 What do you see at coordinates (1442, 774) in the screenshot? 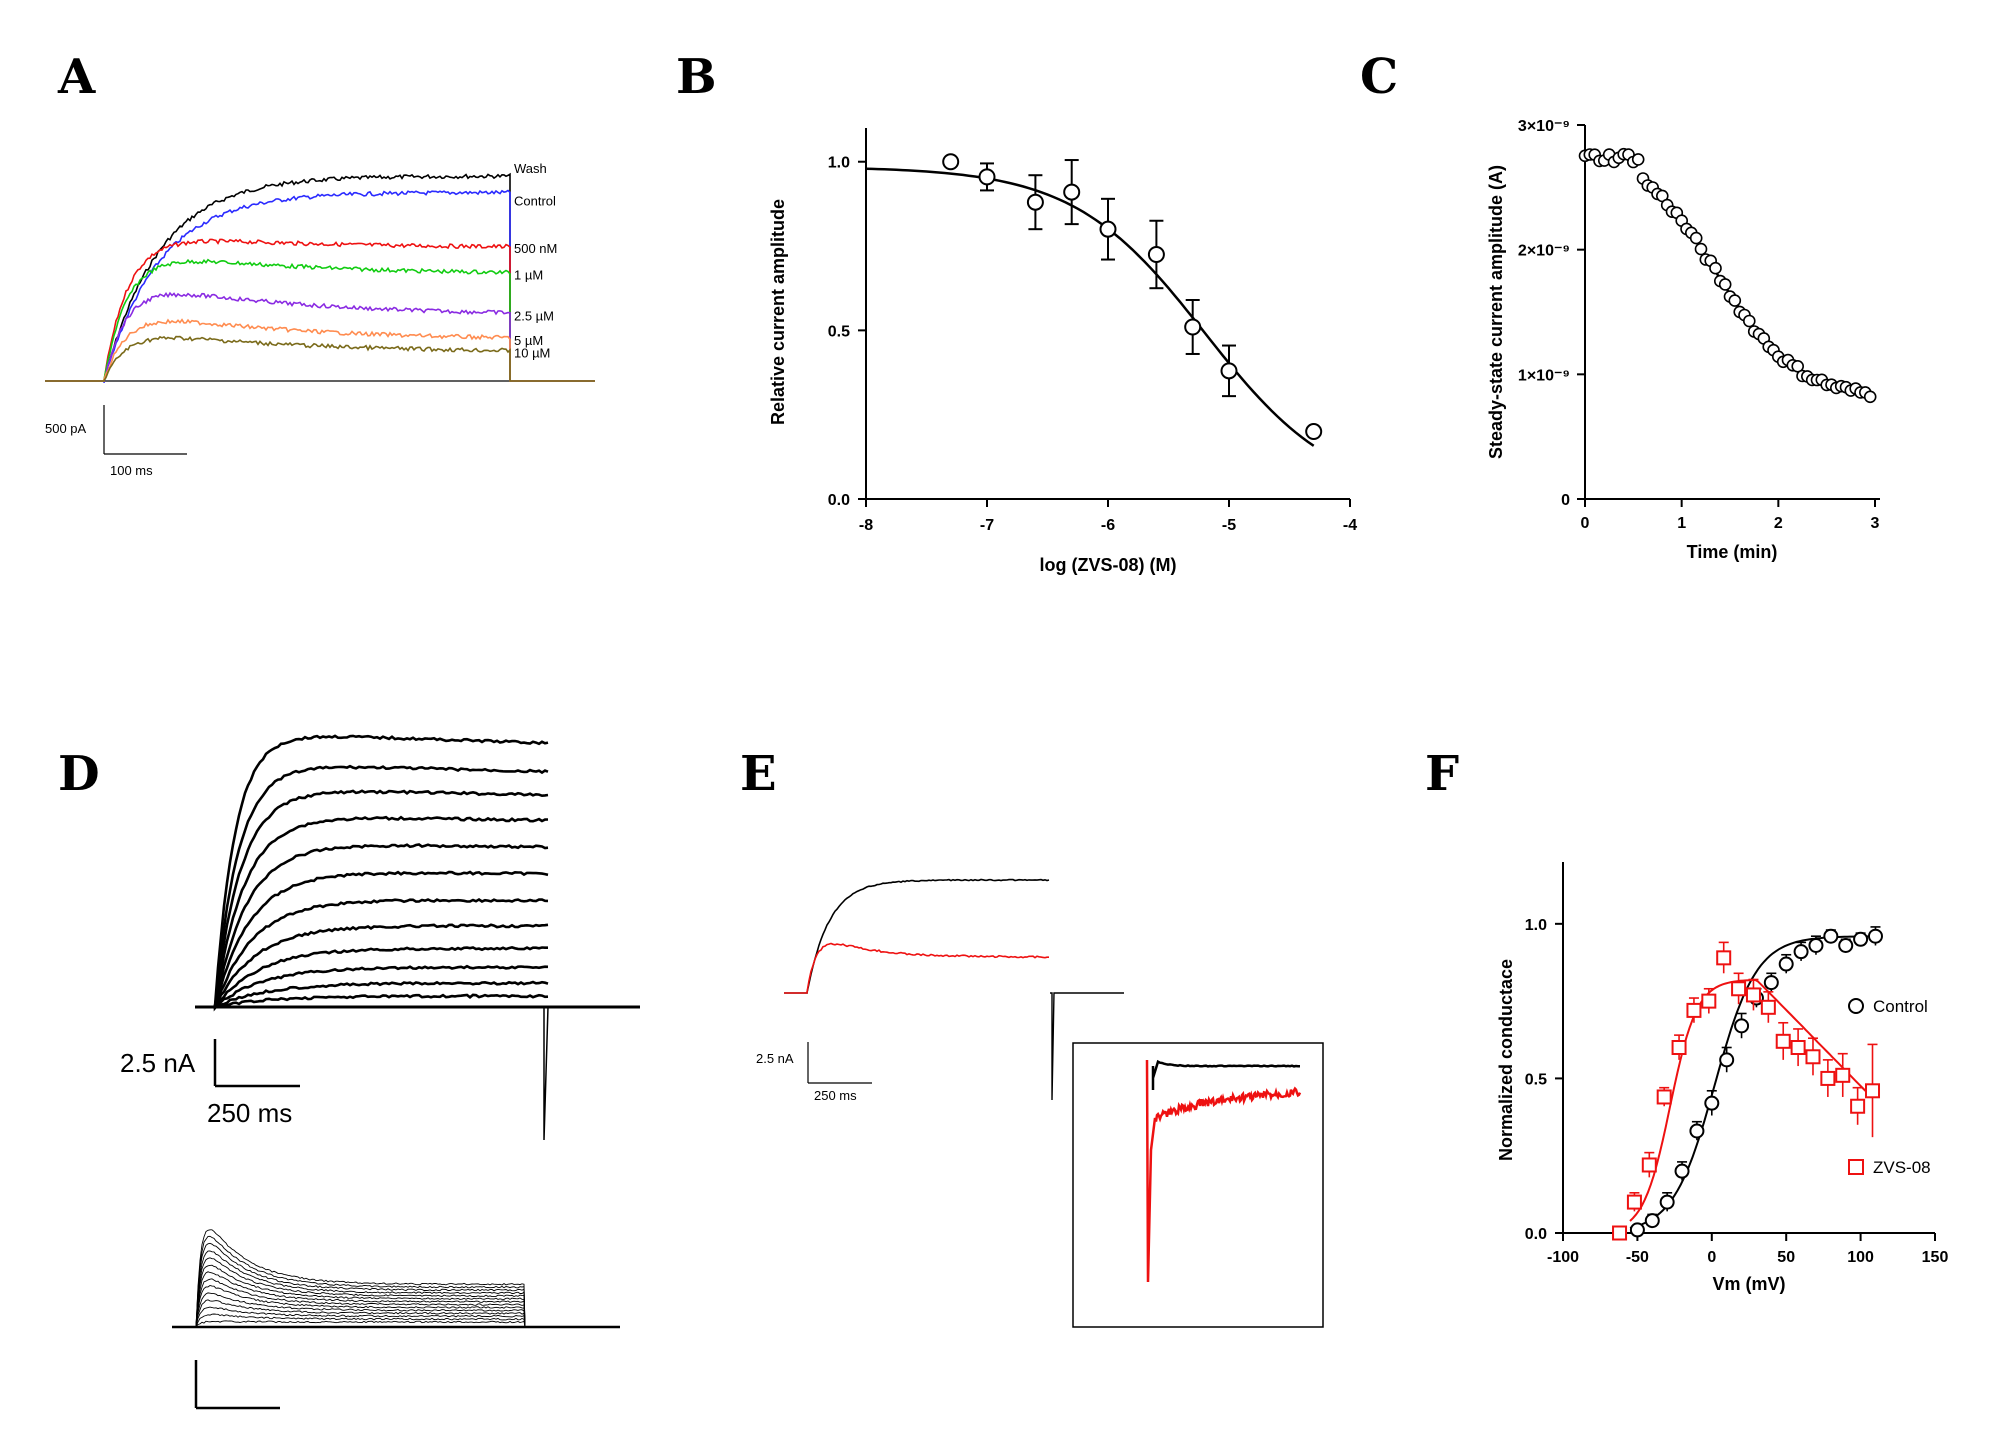
I see `panel-letter-f: F` at bounding box center [1442, 774].